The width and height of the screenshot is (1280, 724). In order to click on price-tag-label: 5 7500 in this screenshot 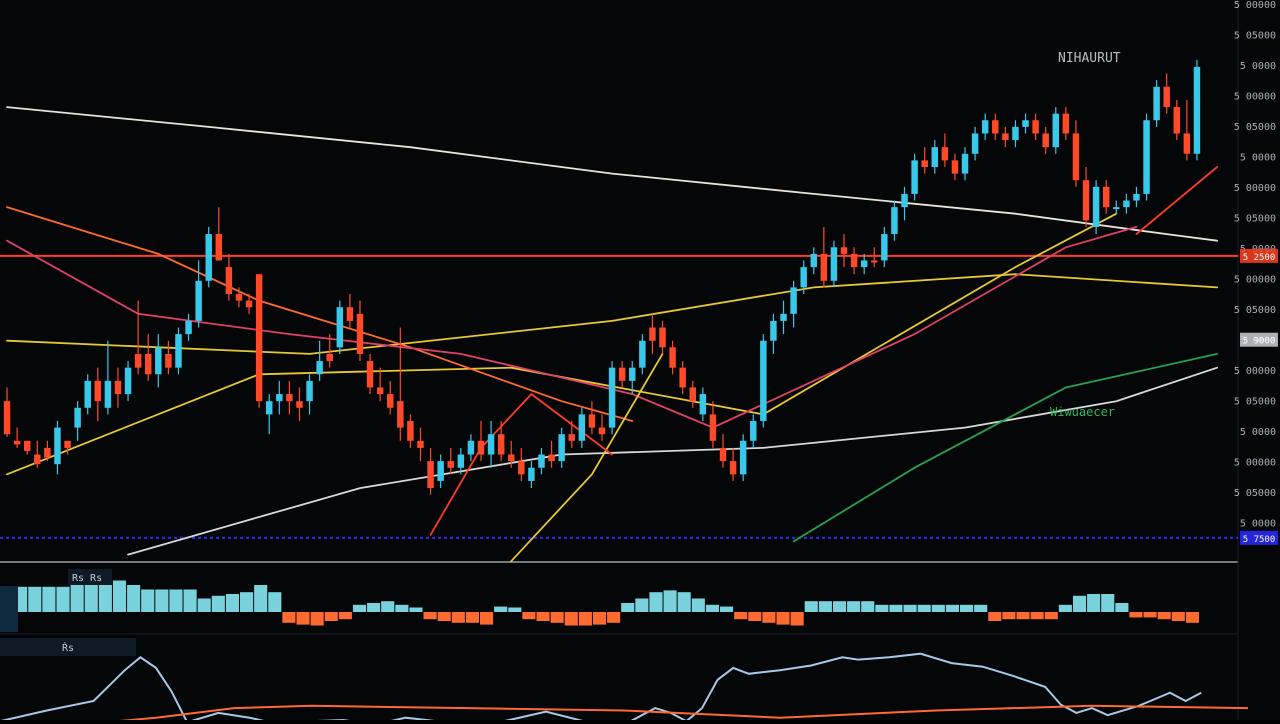, I will do `click(1259, 540)`.